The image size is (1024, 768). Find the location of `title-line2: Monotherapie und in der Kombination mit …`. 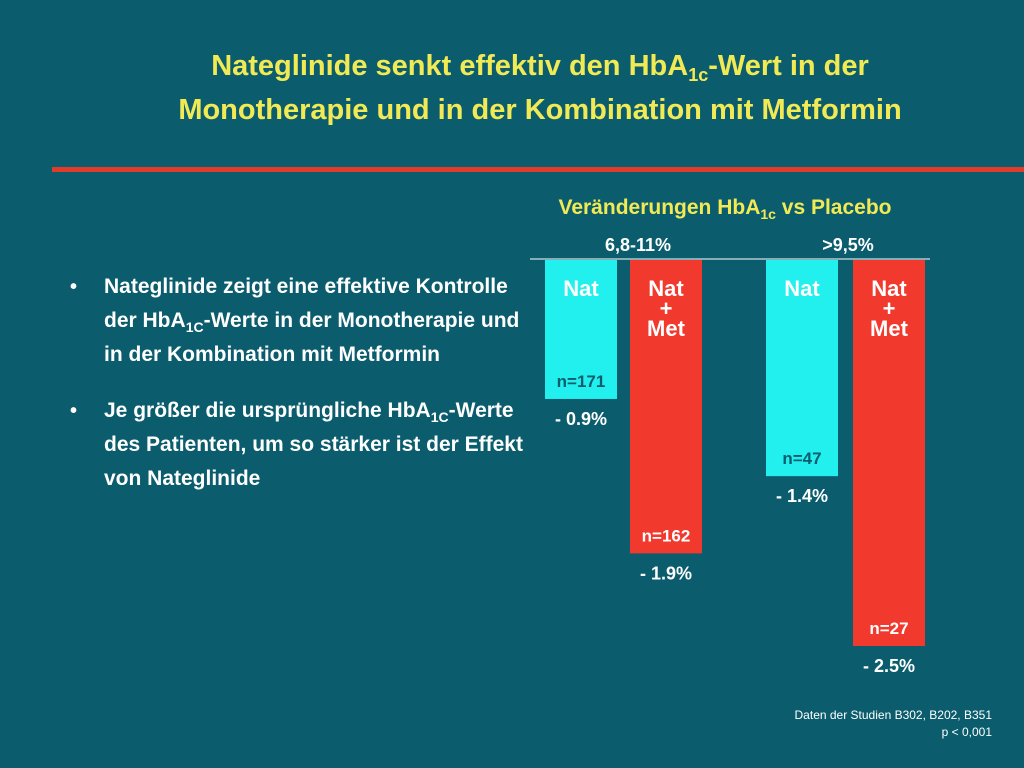

title-line2: Monotherapie und in der Kombination mit … is located at coordinates (540, 110).